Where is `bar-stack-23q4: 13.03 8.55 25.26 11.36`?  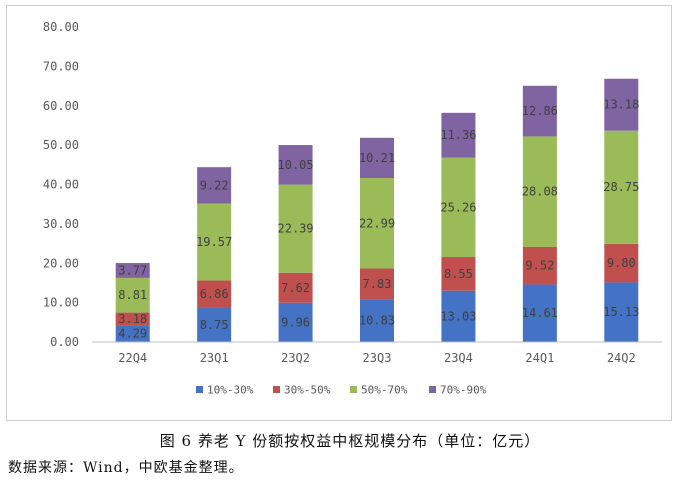
bar-stack-23q4: 13.03 8.55 25.26 11.36 is located at coordinates (458, 227).